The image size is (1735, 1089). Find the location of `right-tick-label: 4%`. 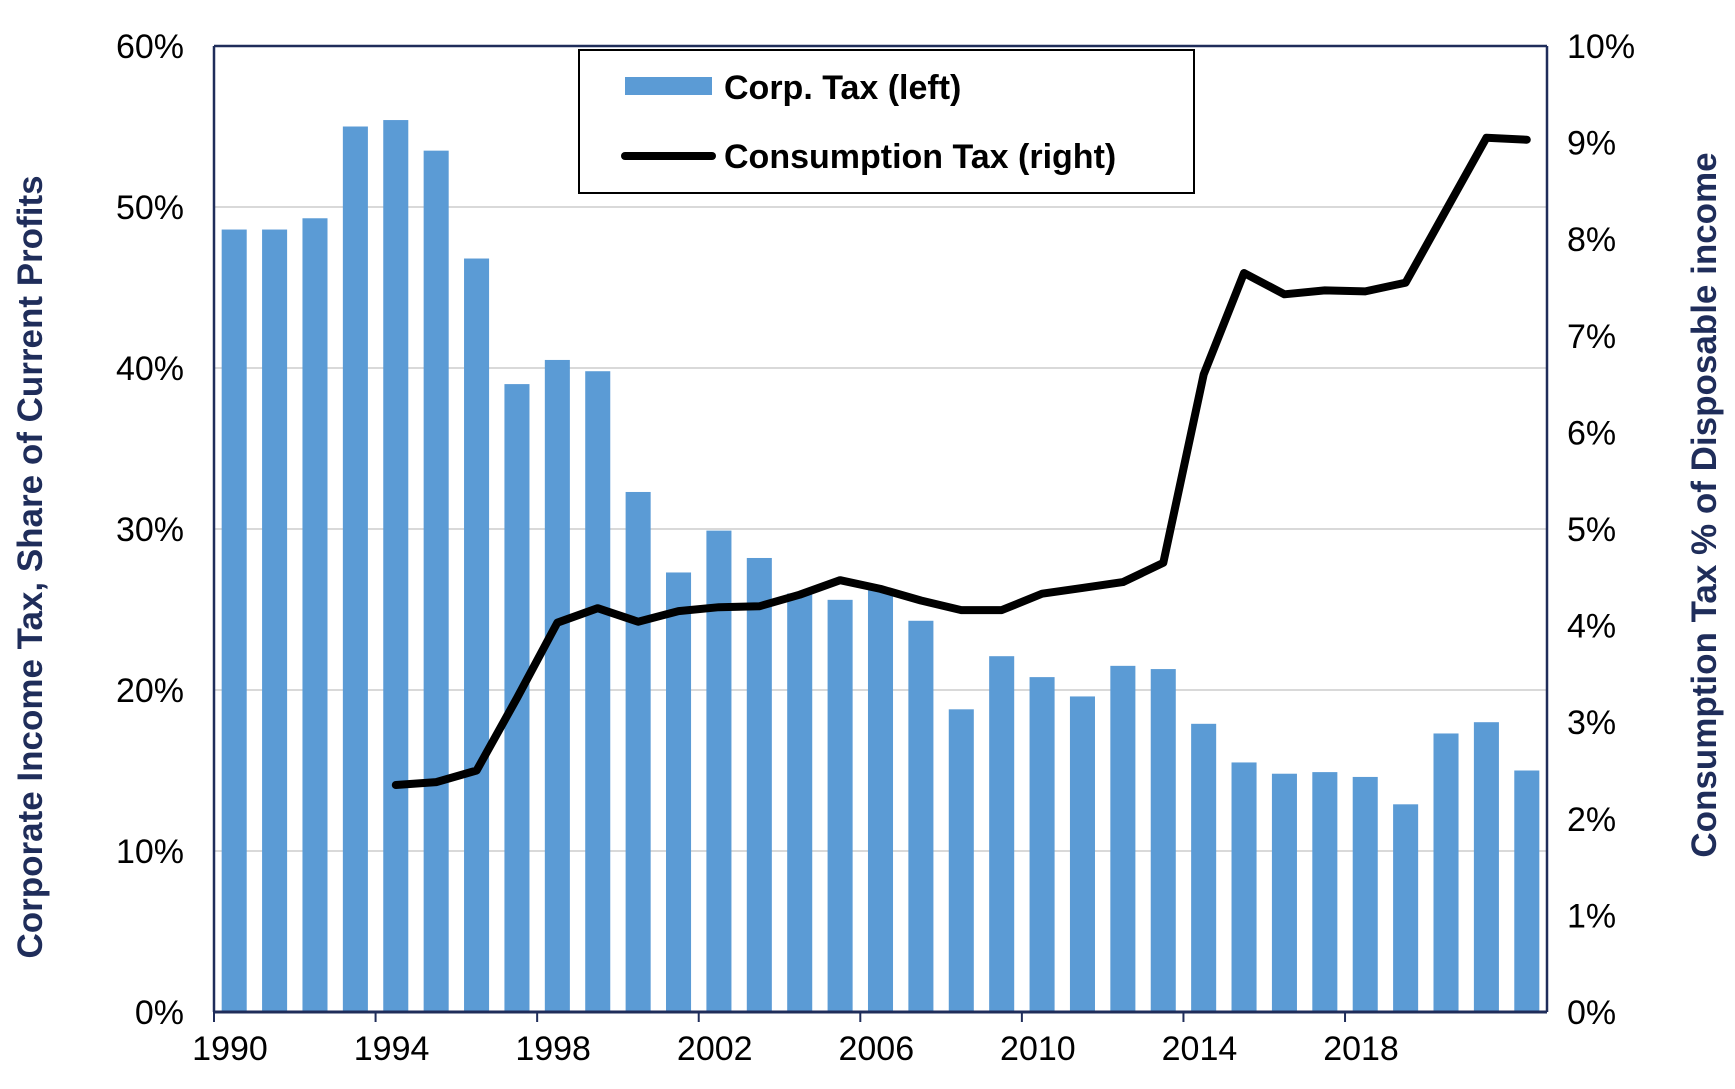

right-tick-label: 4% is located at coordinates (1591, 627).